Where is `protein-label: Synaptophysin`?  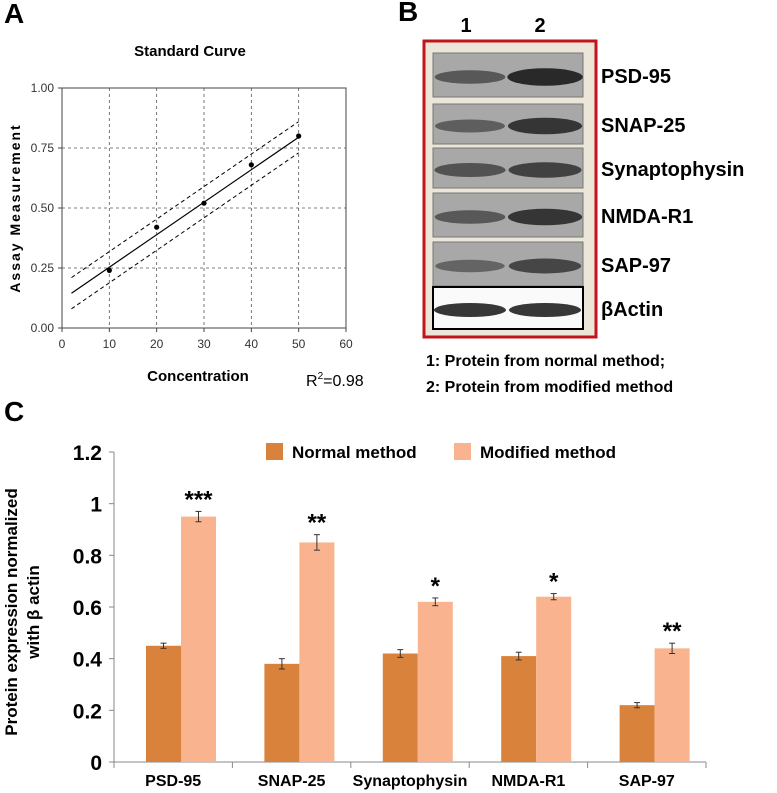 protein-label: Synaptophysin is located at coordinates (672, 170).